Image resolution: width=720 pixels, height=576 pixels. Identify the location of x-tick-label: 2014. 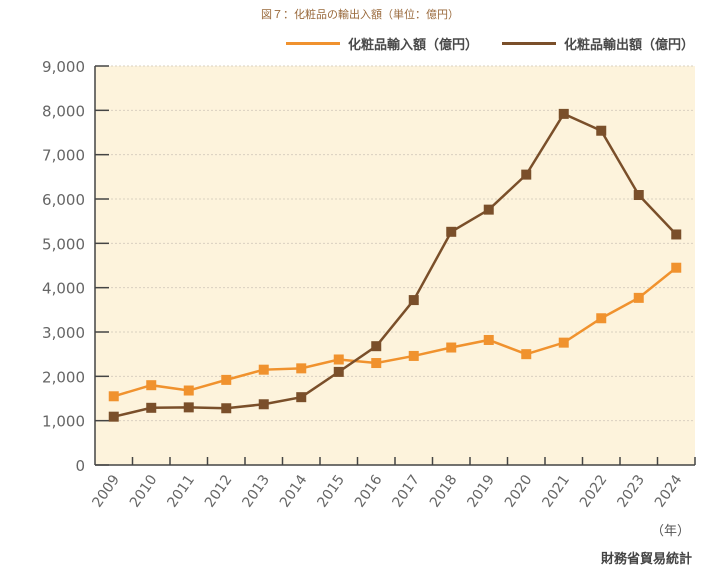
(294, 491).